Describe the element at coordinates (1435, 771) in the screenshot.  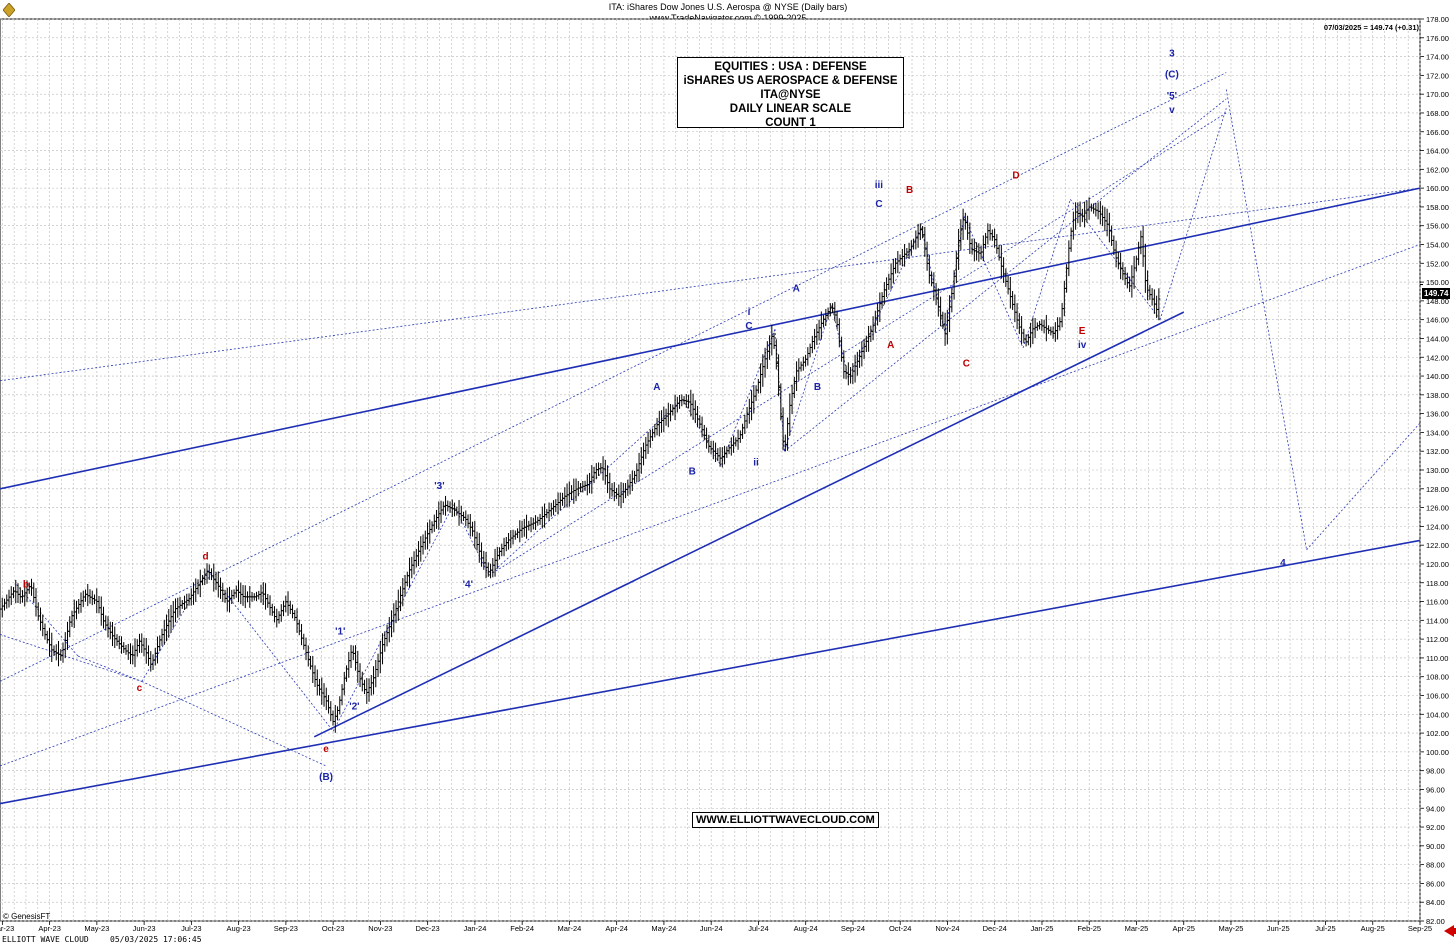
I see `y-tick-label: 98.00` at that location.